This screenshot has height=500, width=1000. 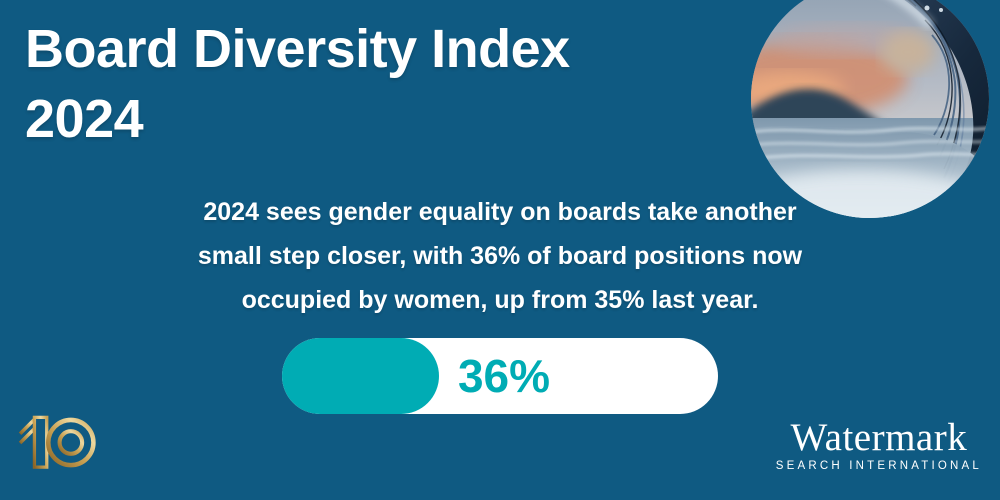 What do you see at coordinates (878, 466) in the screenshot?
I see `brand-tagline: SEARCH INTERNATIONAL` at bounding box center [878, 466].